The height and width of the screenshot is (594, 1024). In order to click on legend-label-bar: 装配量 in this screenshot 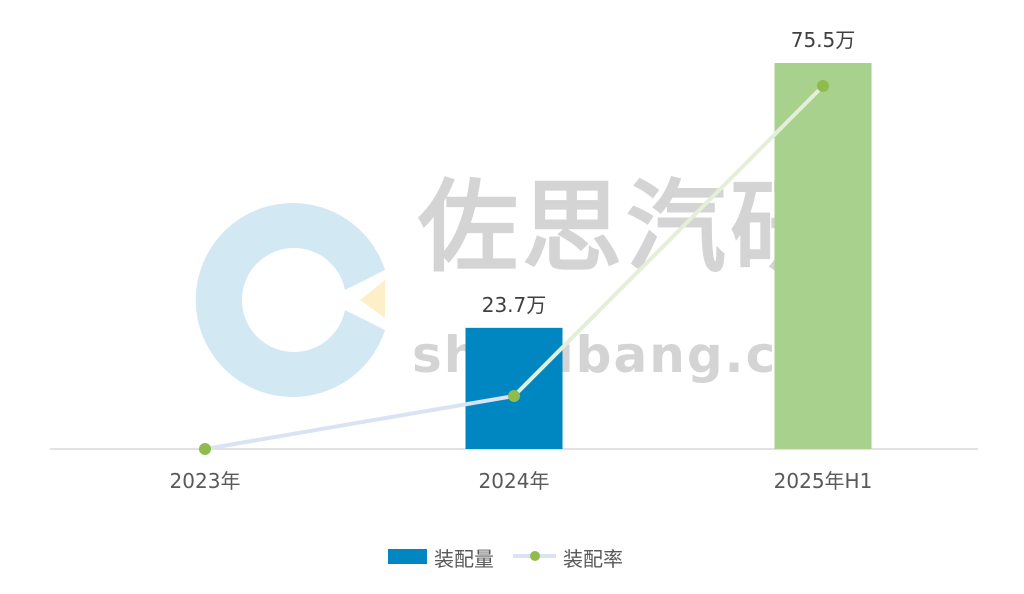, I will do `click(464, 559)`.